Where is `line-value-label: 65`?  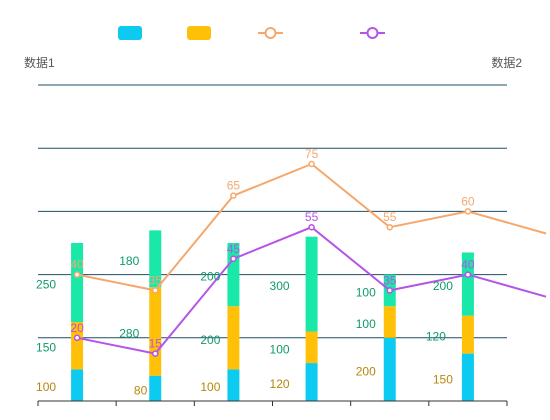 line-value-label: 65 is located at coordinates (234, 186).